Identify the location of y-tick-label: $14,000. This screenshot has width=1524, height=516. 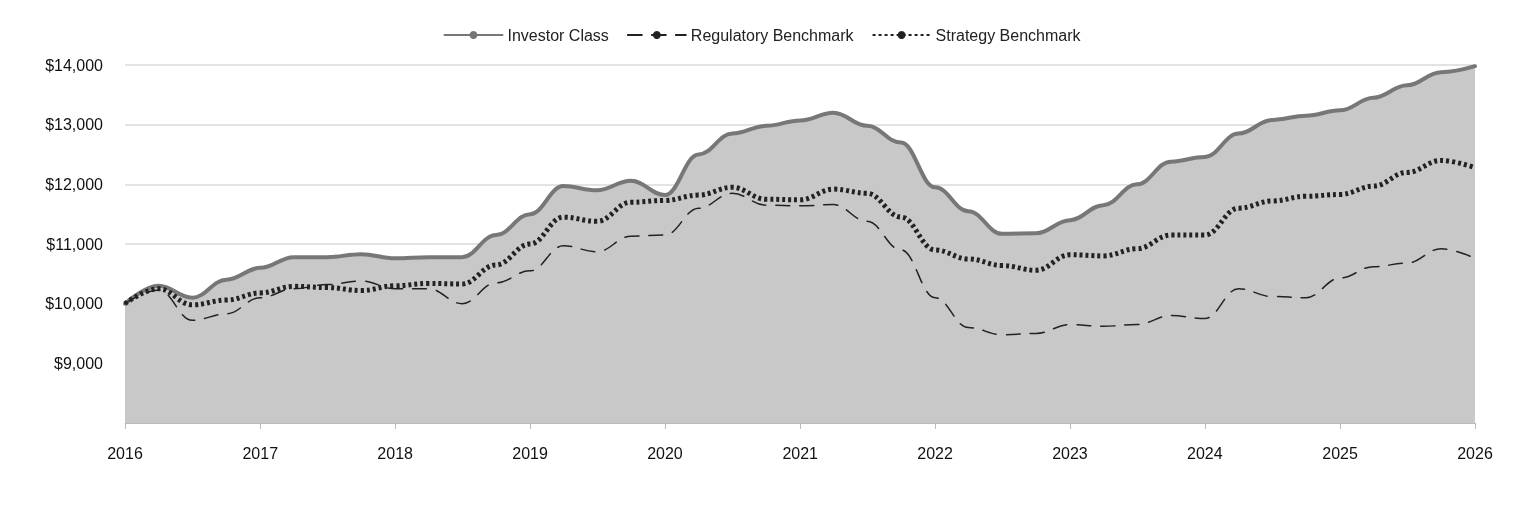
(74, 65).